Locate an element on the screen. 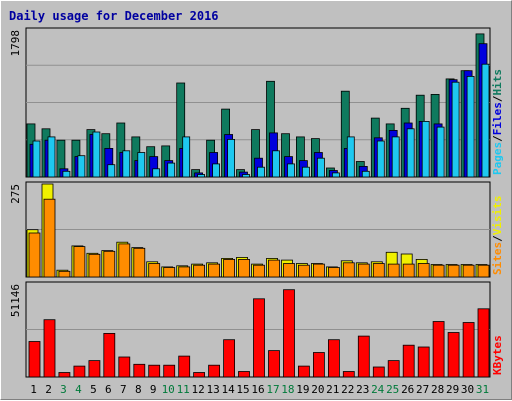 The width and height of the screenshot is (512, 401). x-tick-label-day-1: 1 is located at coordinates (33, 389).